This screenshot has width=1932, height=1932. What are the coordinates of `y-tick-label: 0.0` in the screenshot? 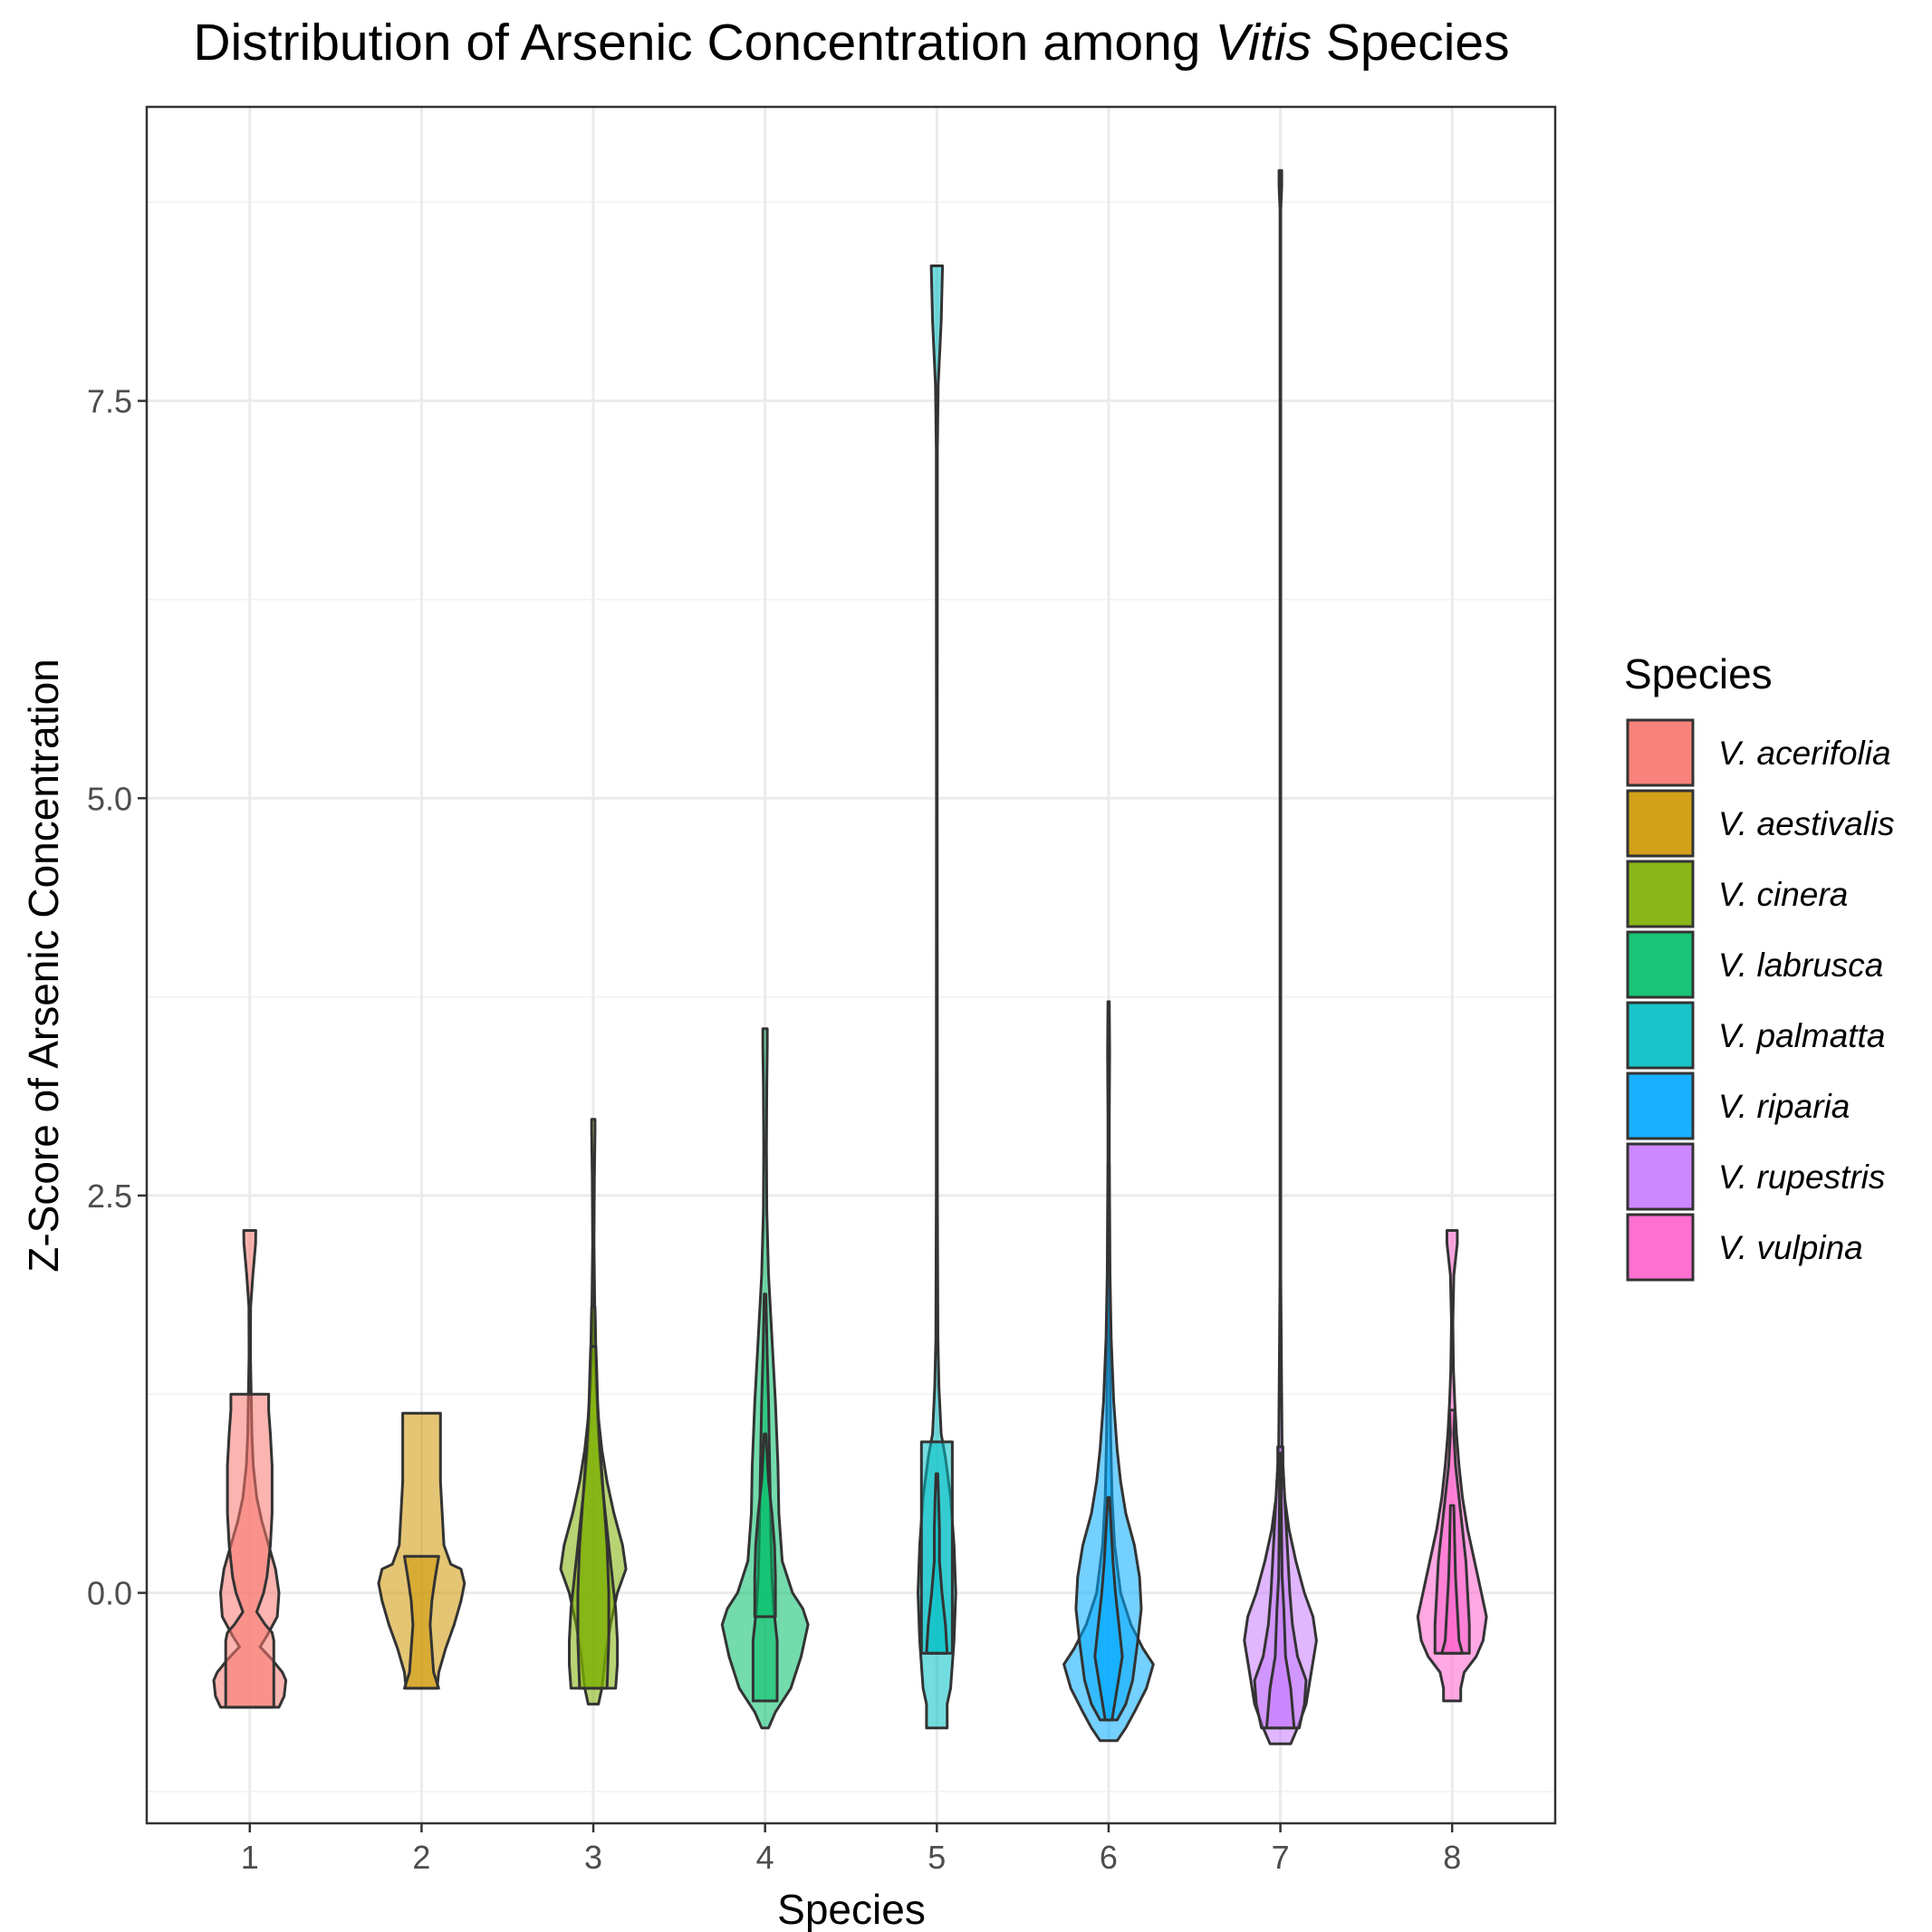 It's located at (109, 1593).